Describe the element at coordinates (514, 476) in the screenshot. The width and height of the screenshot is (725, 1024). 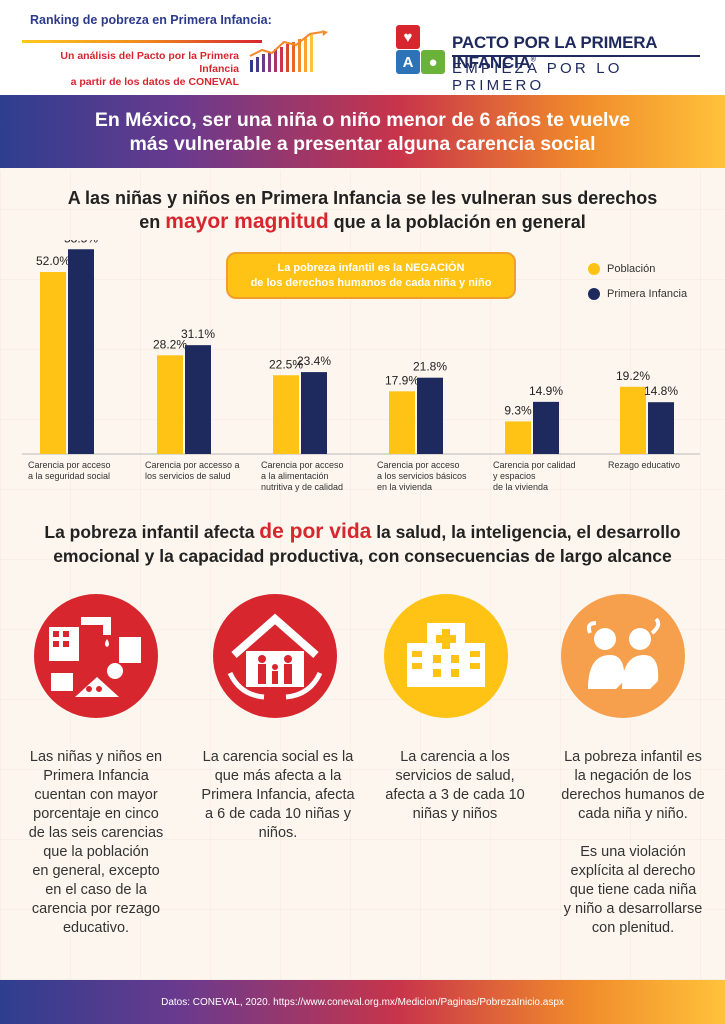
I see `category-label: y espacios` at that location.